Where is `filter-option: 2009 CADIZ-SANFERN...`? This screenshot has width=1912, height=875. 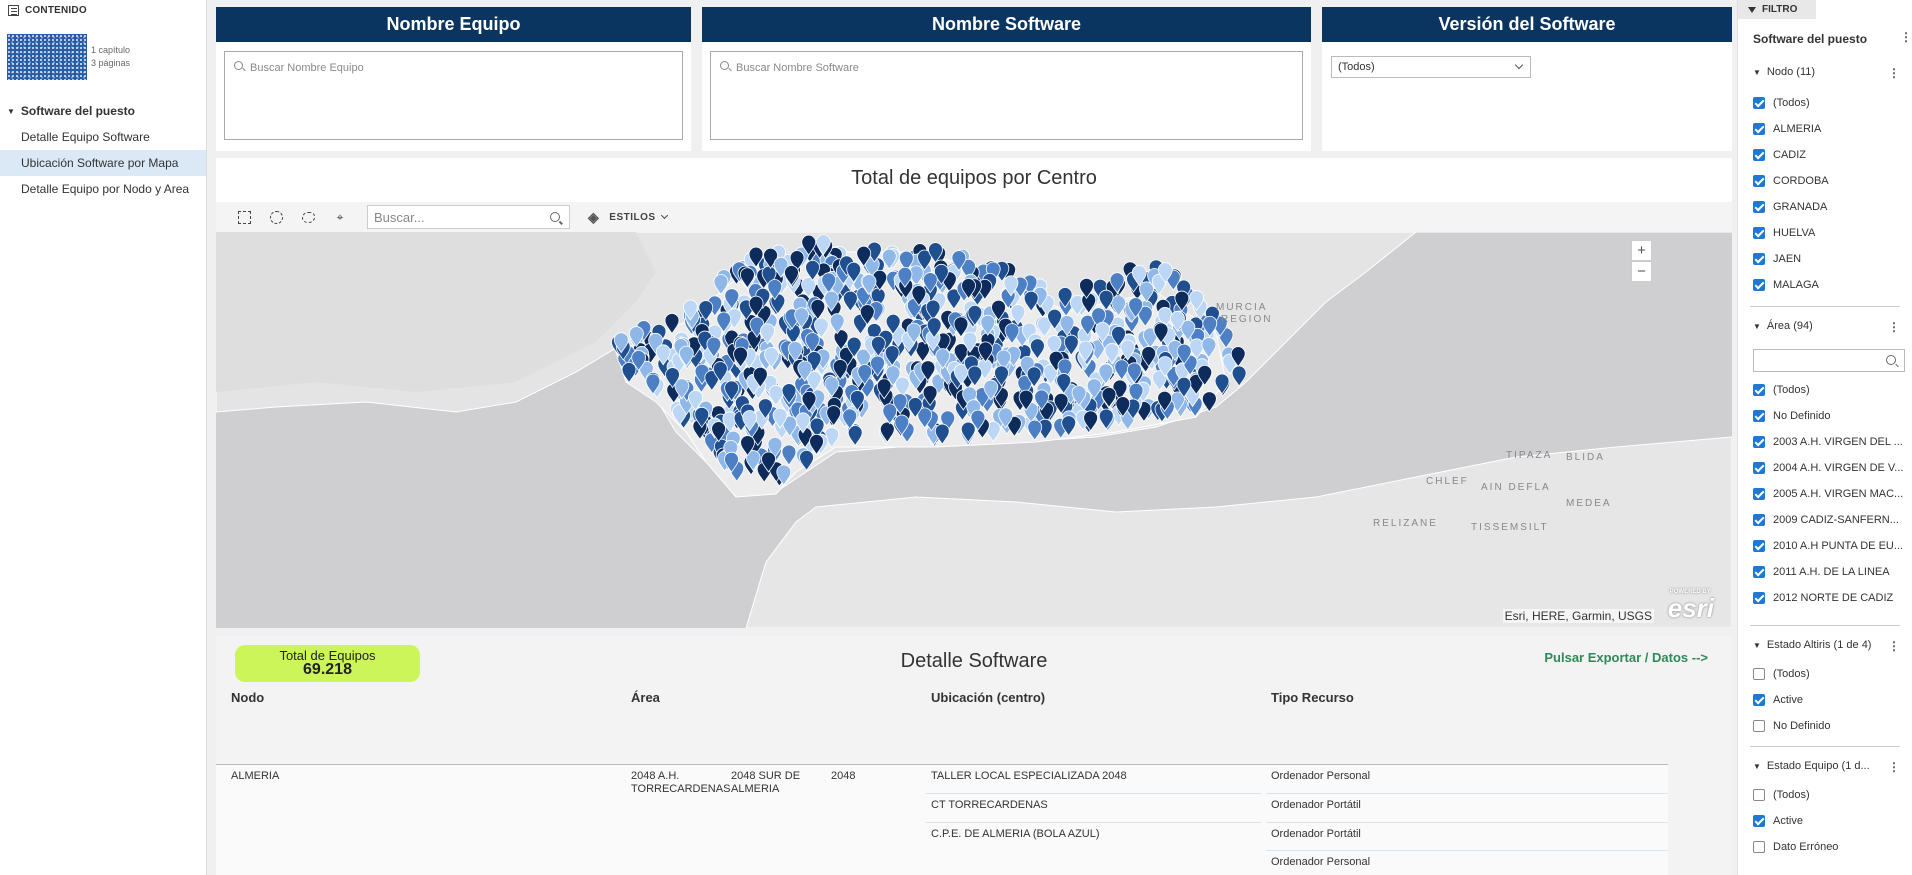 filter-option: 2009 CADIZ-SANFERN... is located at coordinates (1828, 520).